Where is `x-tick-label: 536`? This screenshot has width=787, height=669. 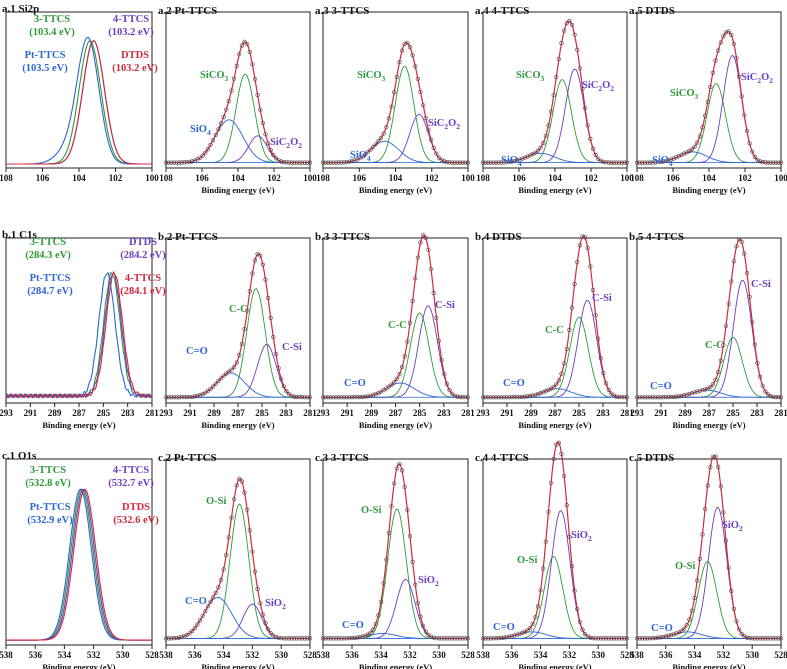
x-tick-label: 536 is located at coordinates (512, 655).